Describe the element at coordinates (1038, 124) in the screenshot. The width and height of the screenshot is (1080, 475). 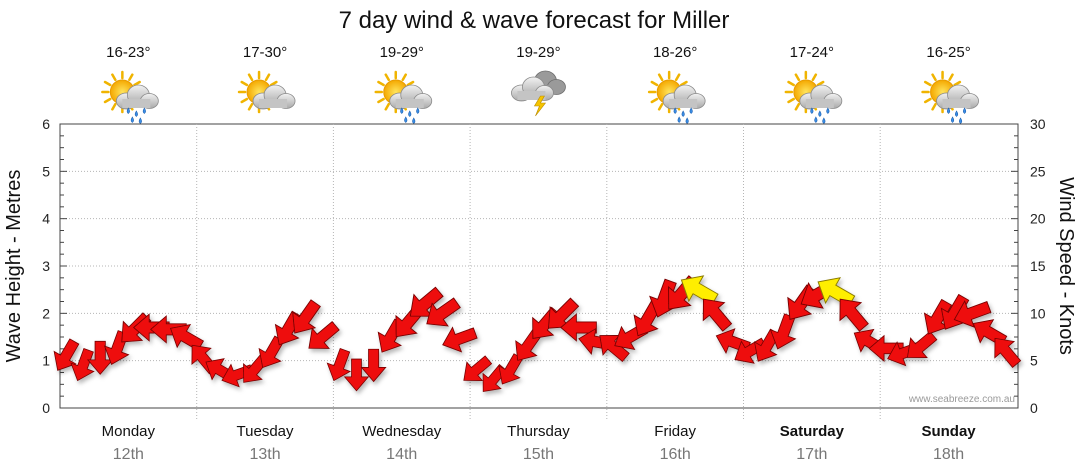
I see `right-tick-label: 30` at that location.